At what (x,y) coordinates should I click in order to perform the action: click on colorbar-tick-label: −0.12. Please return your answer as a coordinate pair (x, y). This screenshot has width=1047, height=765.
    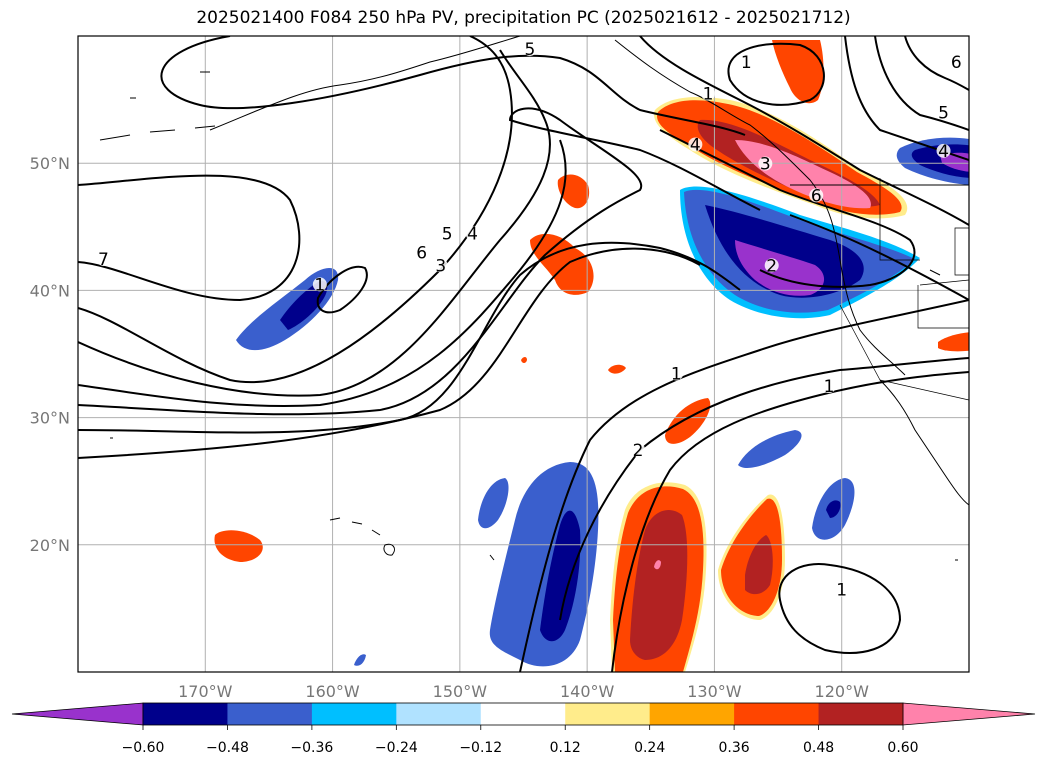
    Looking at the image, I should click on (480, 748).